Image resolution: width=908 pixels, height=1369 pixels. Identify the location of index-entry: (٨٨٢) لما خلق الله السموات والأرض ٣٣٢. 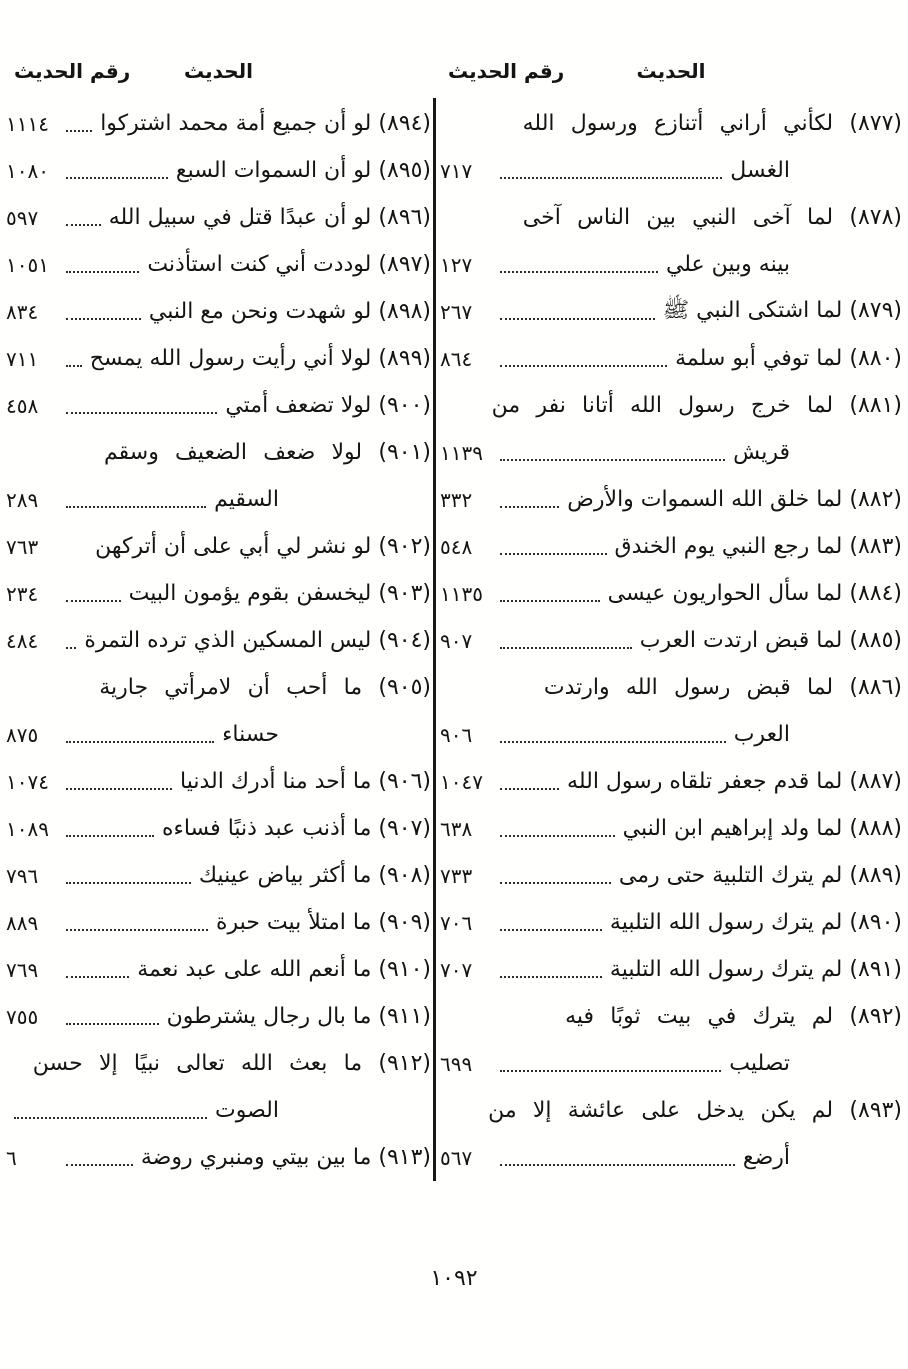
(671, 499).